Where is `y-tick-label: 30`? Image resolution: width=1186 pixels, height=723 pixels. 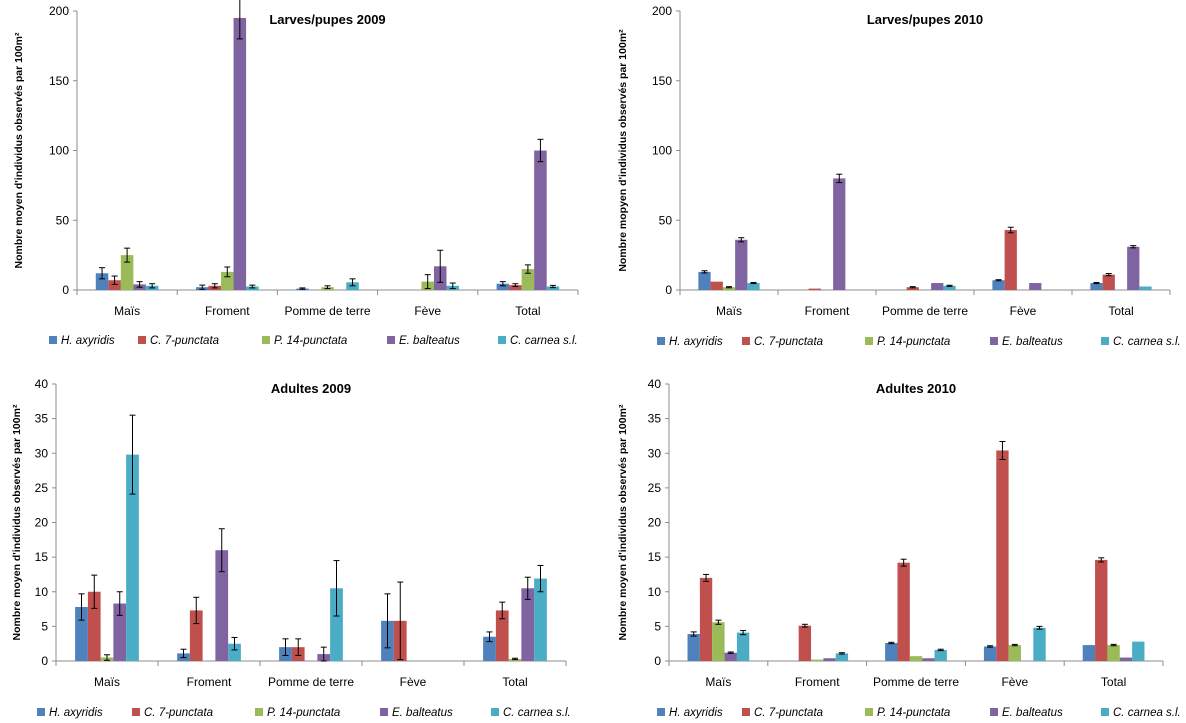 y-tick-label: 30 is located at coordinates (655, 453).